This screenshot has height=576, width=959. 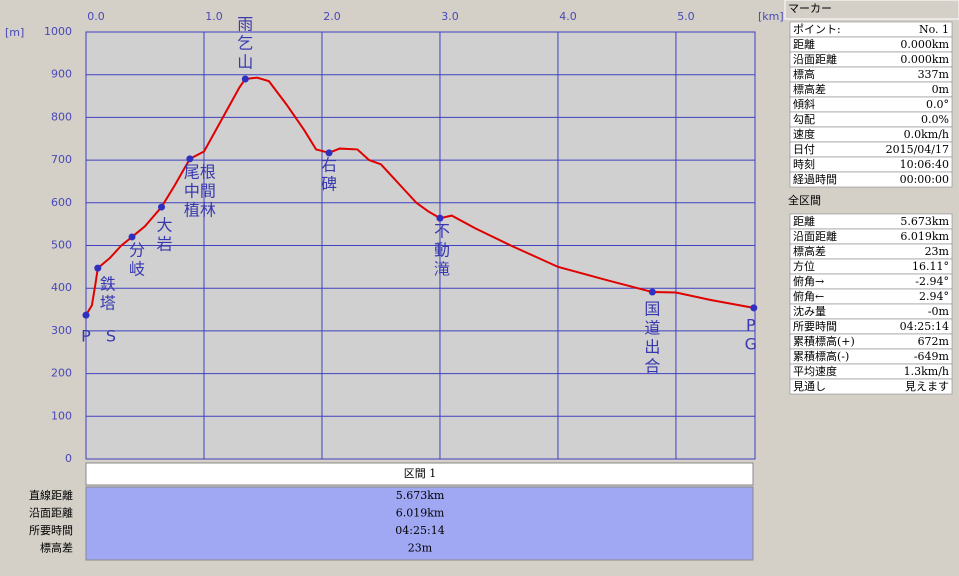 What do you see at coordinates (771, 16) in the screenshot?
I see `x-unit: [km]` at bounding box center [771, 16].